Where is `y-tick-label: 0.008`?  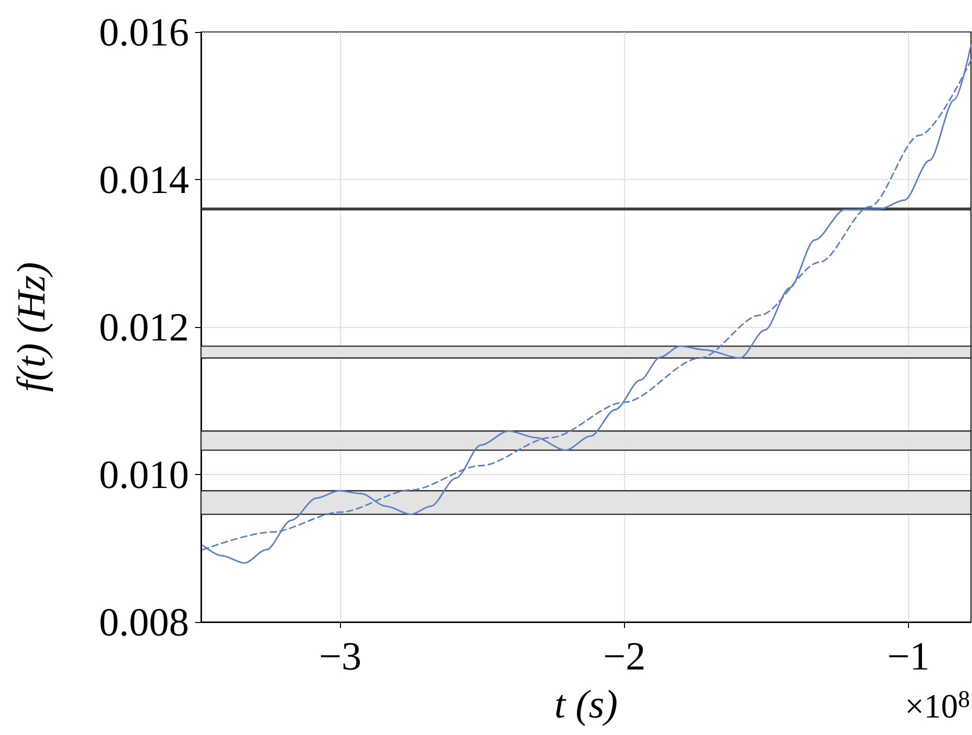
y-tick-label: 0.008 is located at coordinates (144, 622).